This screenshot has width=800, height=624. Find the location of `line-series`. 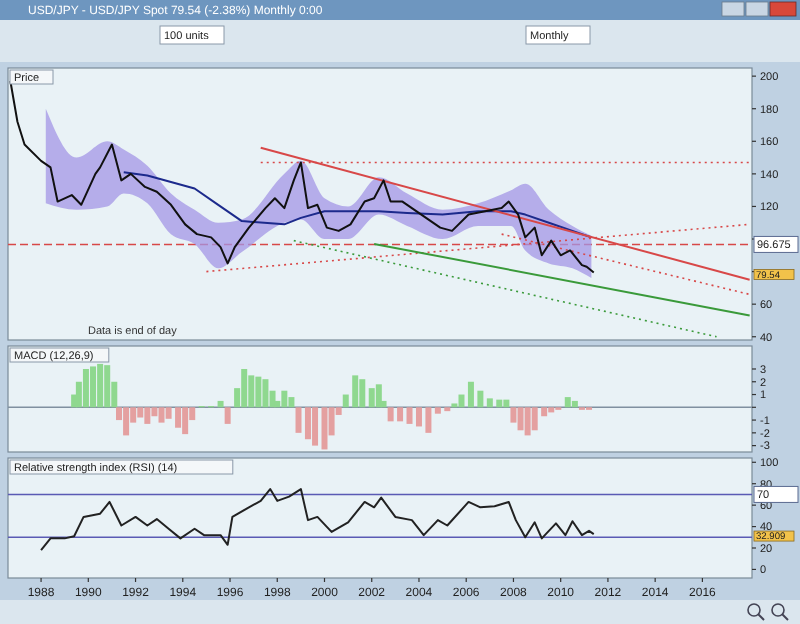

line-series is located at coordinates (317, 520).